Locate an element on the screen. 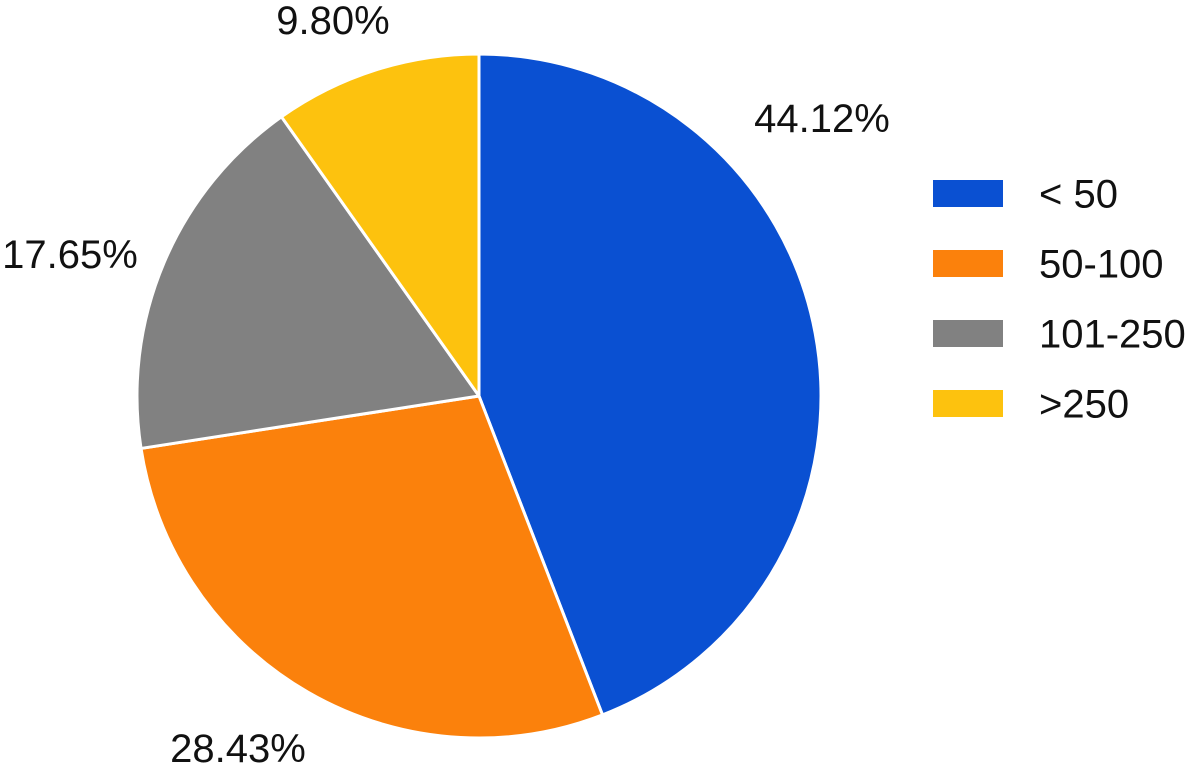 This screenshot has height=775, width=1200. legend-label-3: 101-250 is located at coordinates (1112, 335).